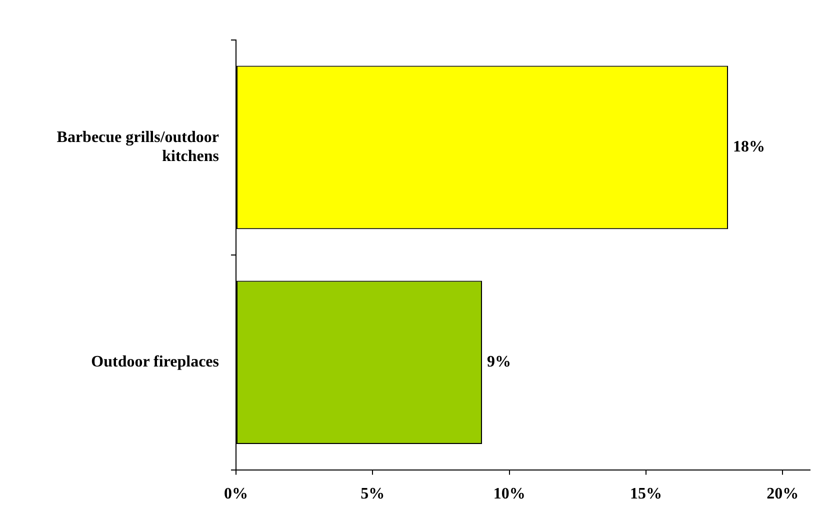 Image resolution: width=837 pixels, height=514 pixels. I want to click on x-tick-label: 10%, so click(509, 494).